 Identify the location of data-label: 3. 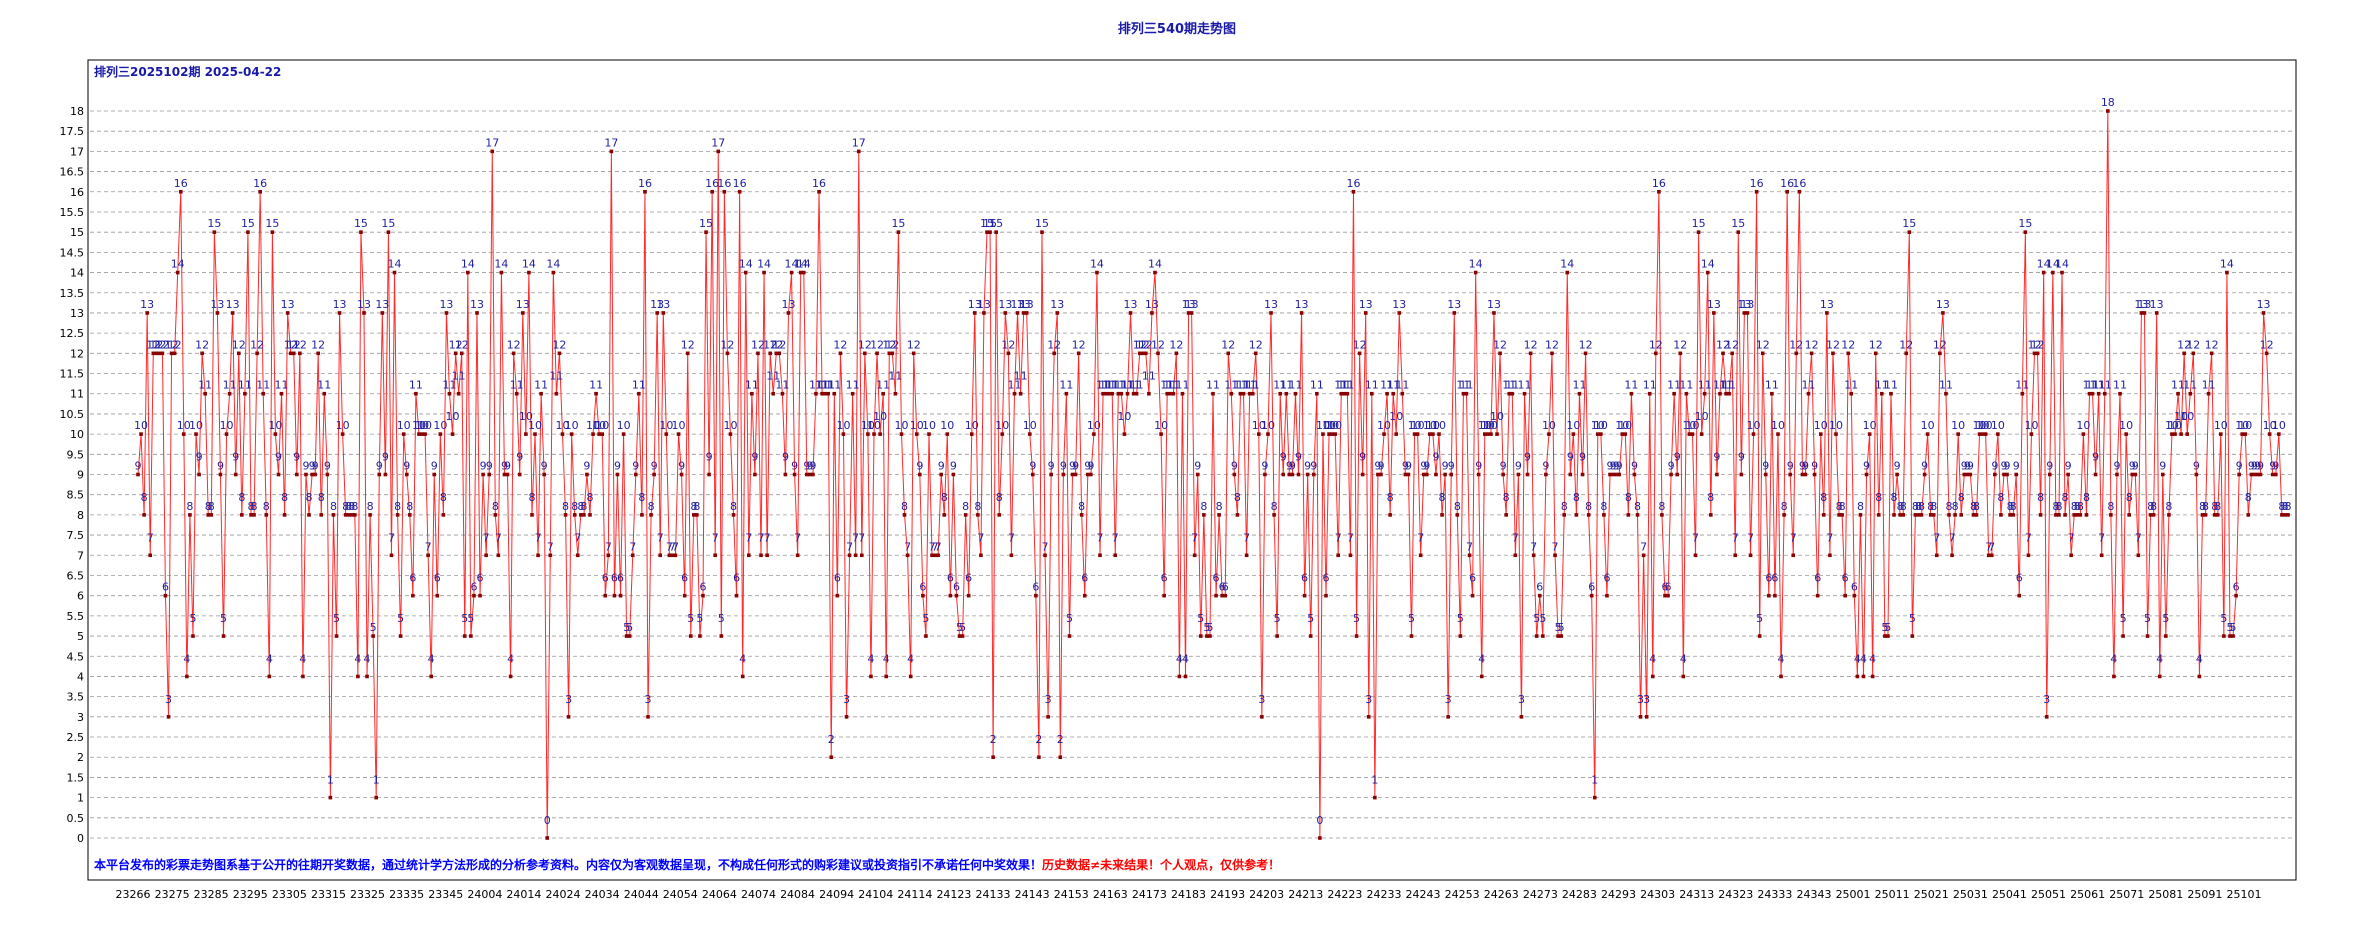
(1448, 699).